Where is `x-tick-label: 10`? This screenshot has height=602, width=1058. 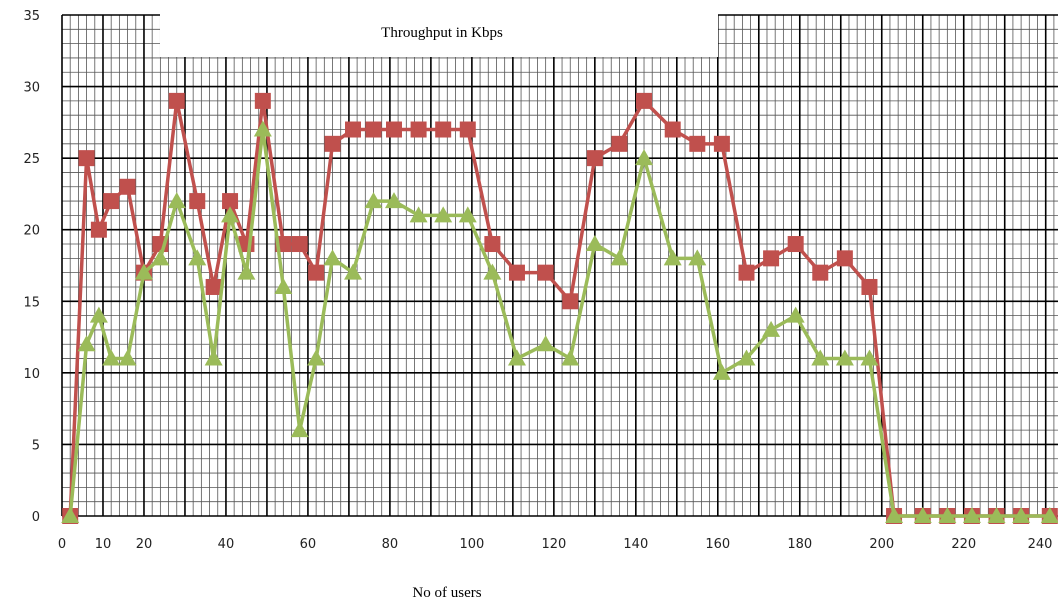
x-tick-label: 10 is located at coordinates (103, 544).